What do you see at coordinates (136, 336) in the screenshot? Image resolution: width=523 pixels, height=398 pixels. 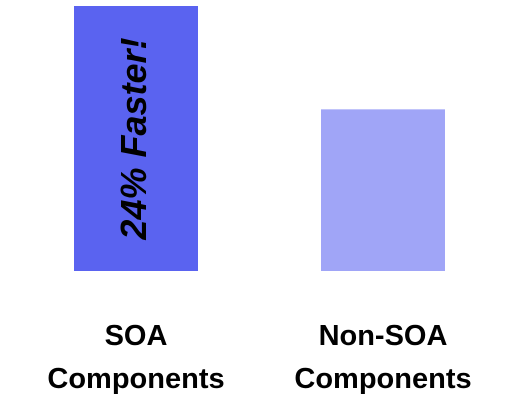 I see `category-label-0-line-0: SOA` at bounding box center [136, 336].